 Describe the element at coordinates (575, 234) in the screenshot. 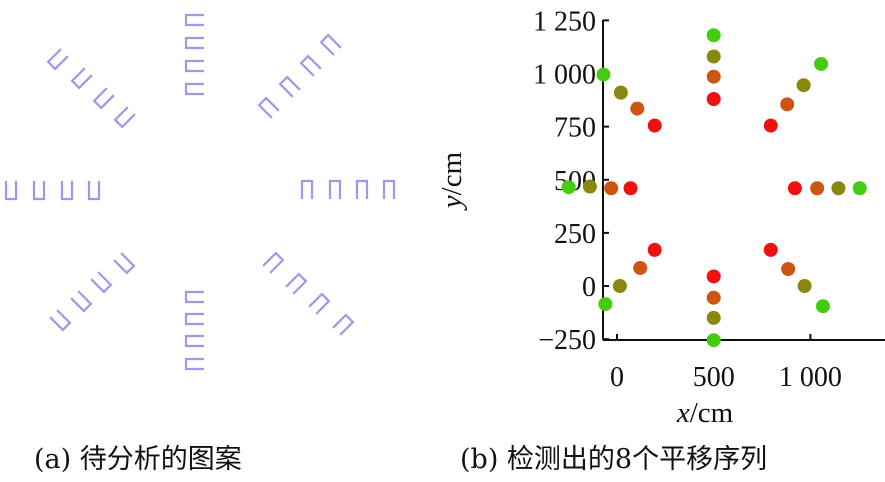

I see `y-tick-label: 250` at that location.